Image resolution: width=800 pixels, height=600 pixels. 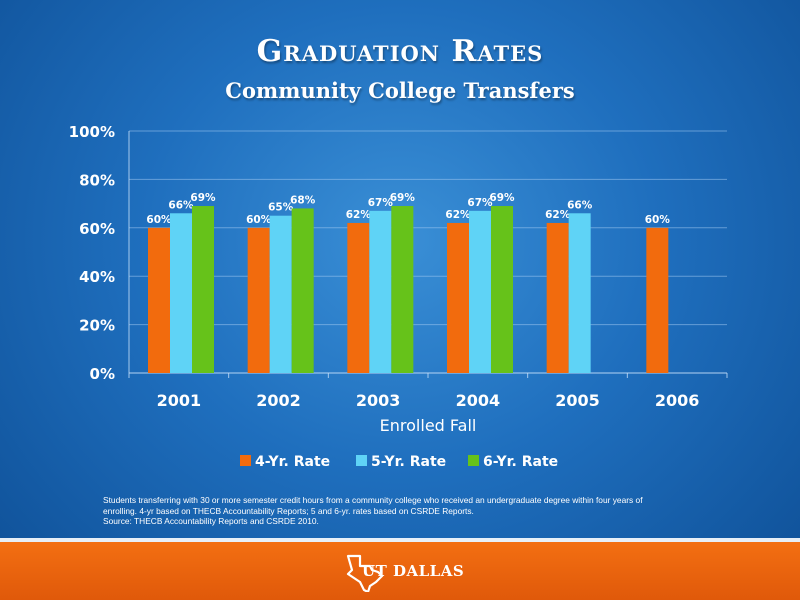 I want to click on bar-5-yr-rate-2005, so click(x=579, y=293).